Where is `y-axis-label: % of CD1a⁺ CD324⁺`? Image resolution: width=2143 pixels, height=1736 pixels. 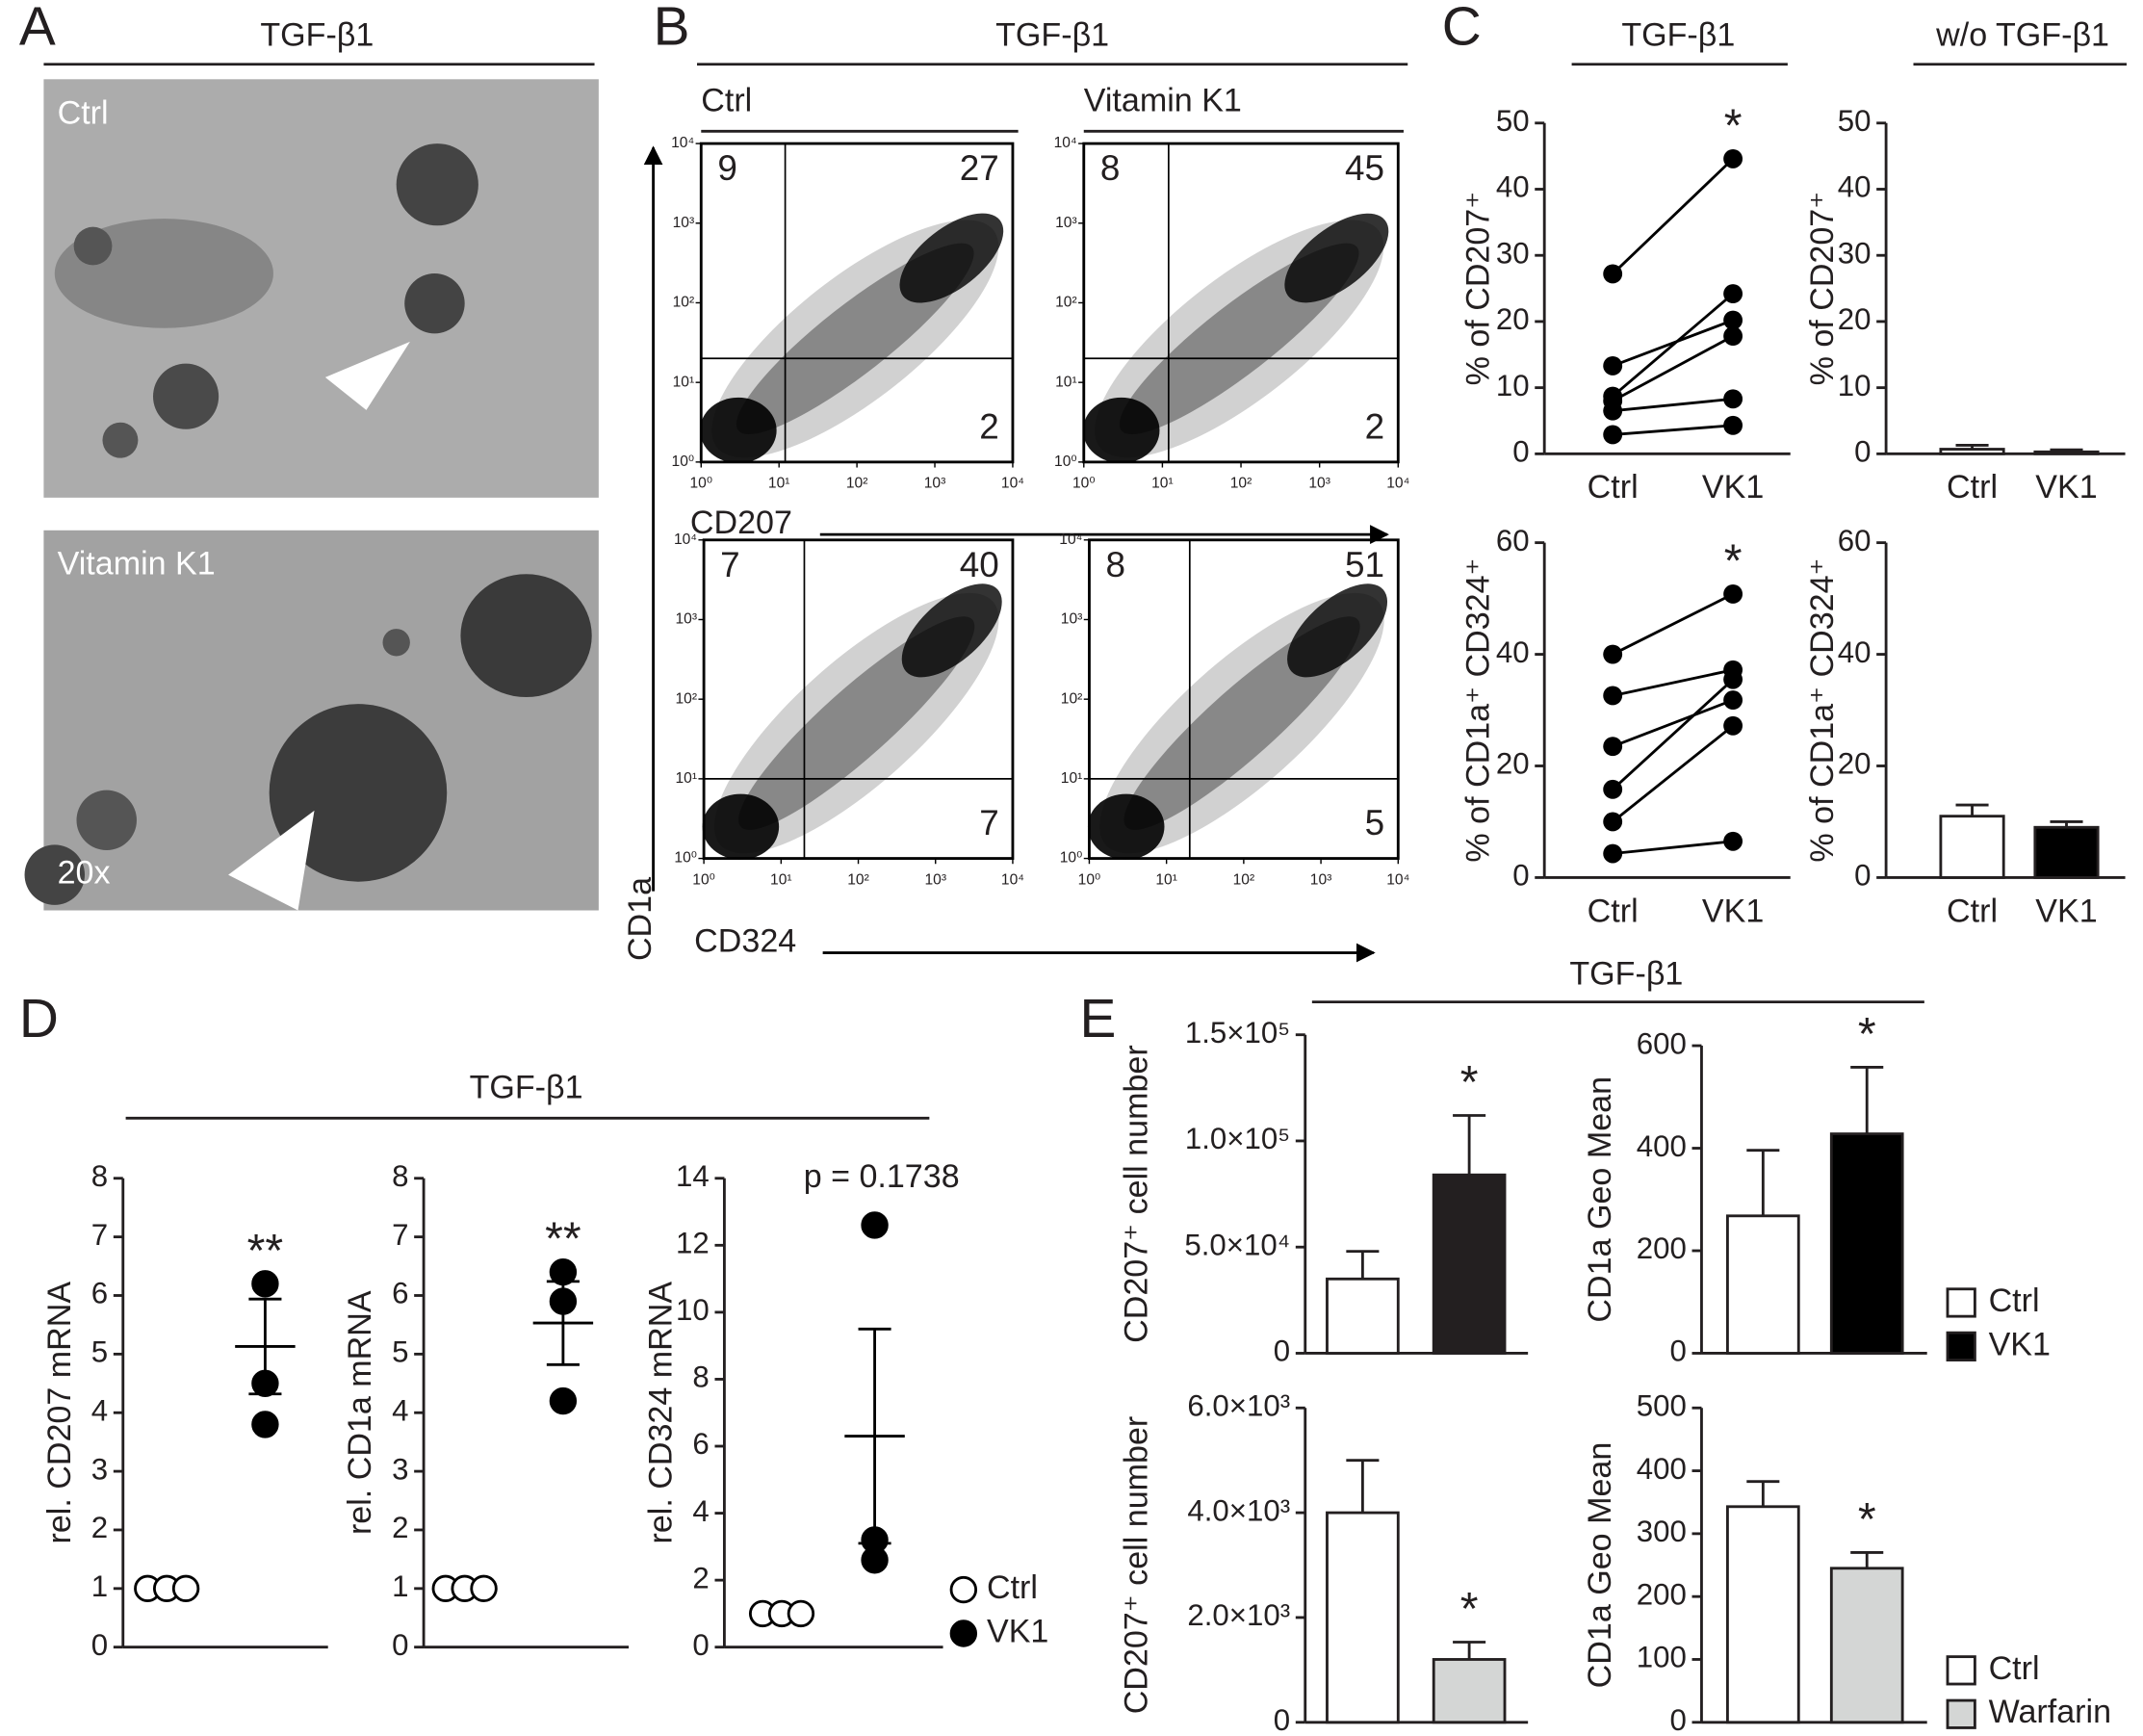
y-axis-label: % of CD1a⁺ CD324⁺ is located at coordinates (1822, 709).